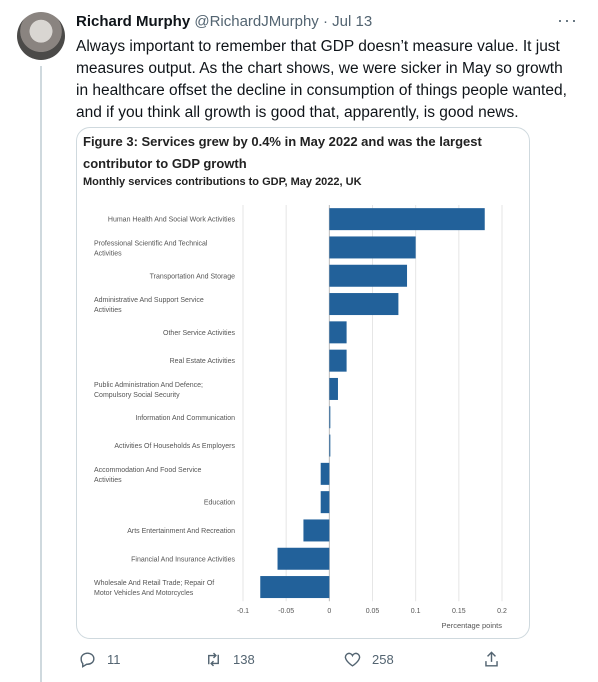  I want to click on category-label: Human Health And Social Work Activities, so click(172, 220).